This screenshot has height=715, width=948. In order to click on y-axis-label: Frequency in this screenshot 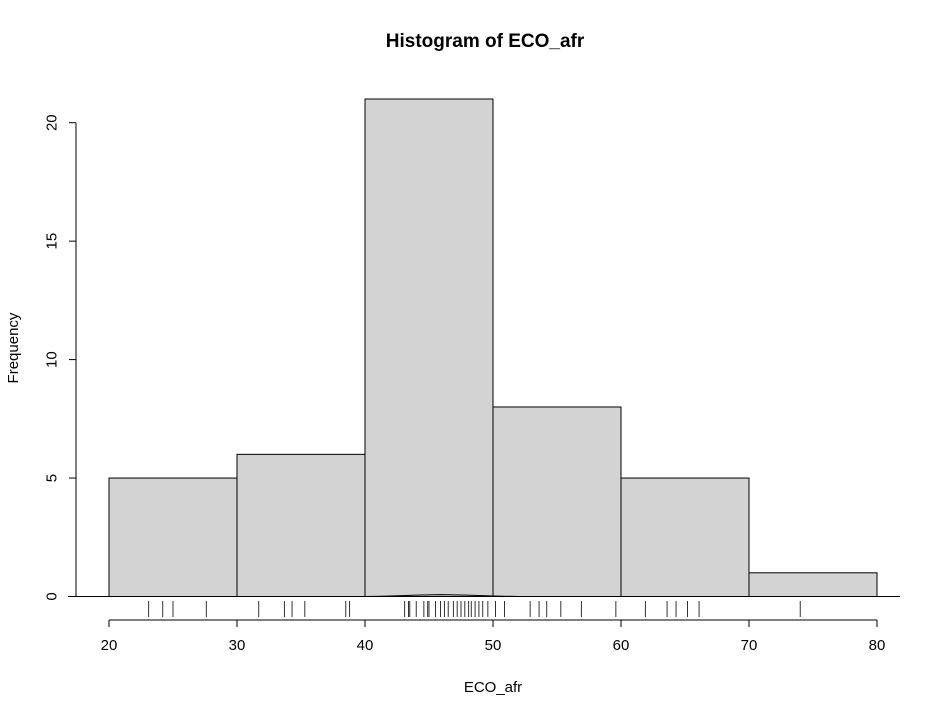, I will do `click(13, 347)`.